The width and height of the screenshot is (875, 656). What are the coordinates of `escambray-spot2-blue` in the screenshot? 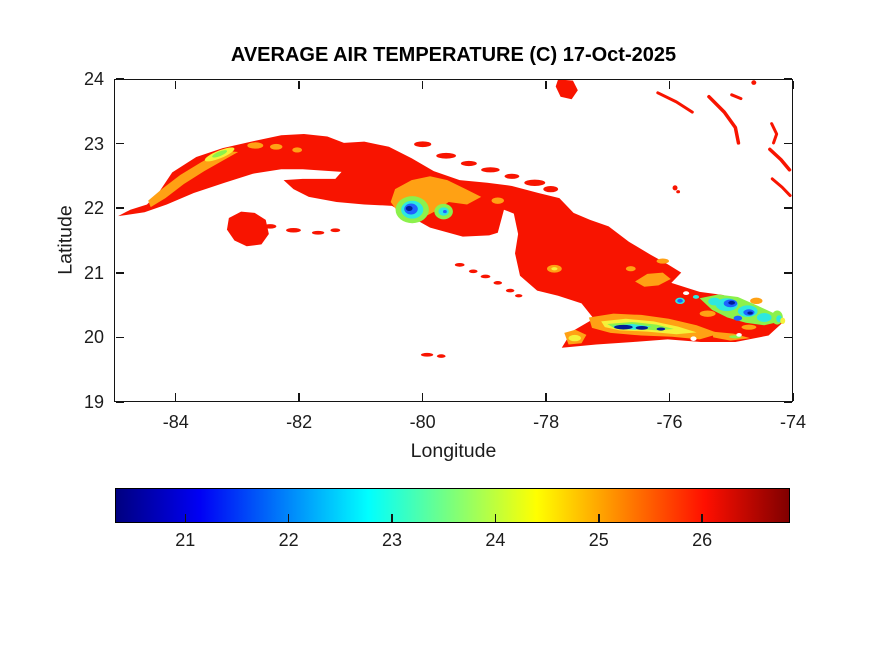 It's located at (445, 211).